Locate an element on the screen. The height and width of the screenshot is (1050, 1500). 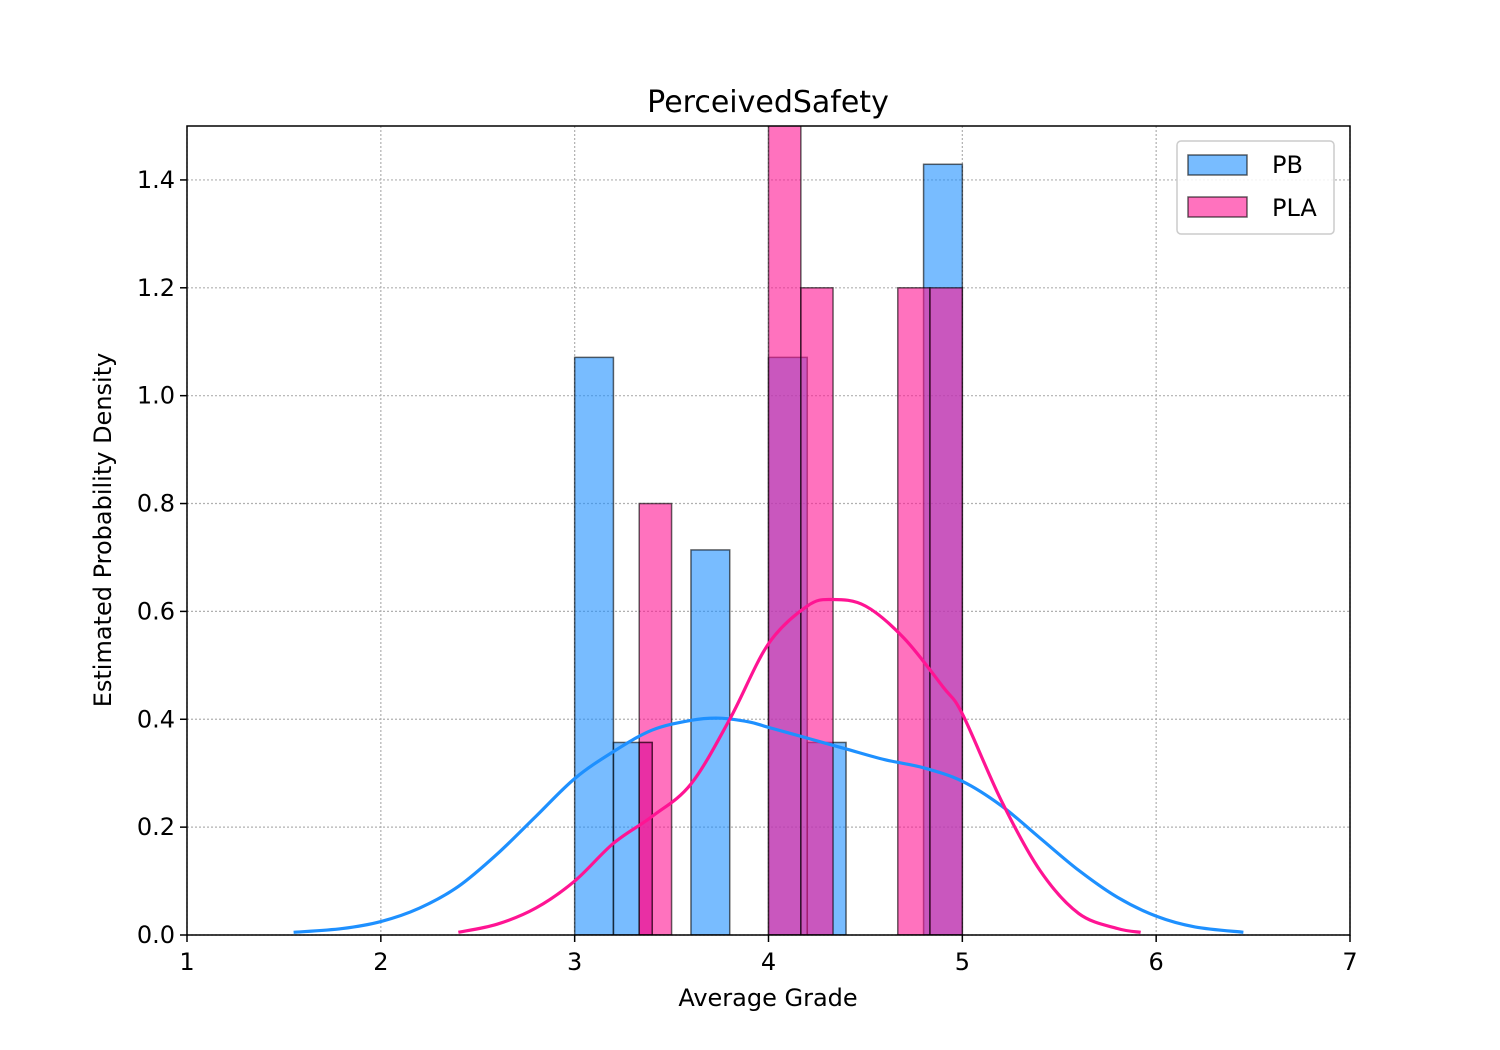
y-axis-ticks: 0.0 0.2 0.4 0.6 0.8 1.0 1.2 1.4 is located at coordinates (162, 557).